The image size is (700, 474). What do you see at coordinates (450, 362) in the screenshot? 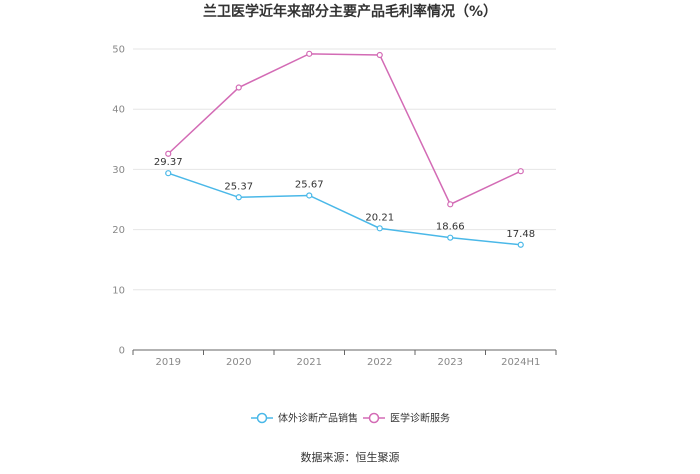
I see `x-tick-label: 2023` at bounding box center [450, 362].